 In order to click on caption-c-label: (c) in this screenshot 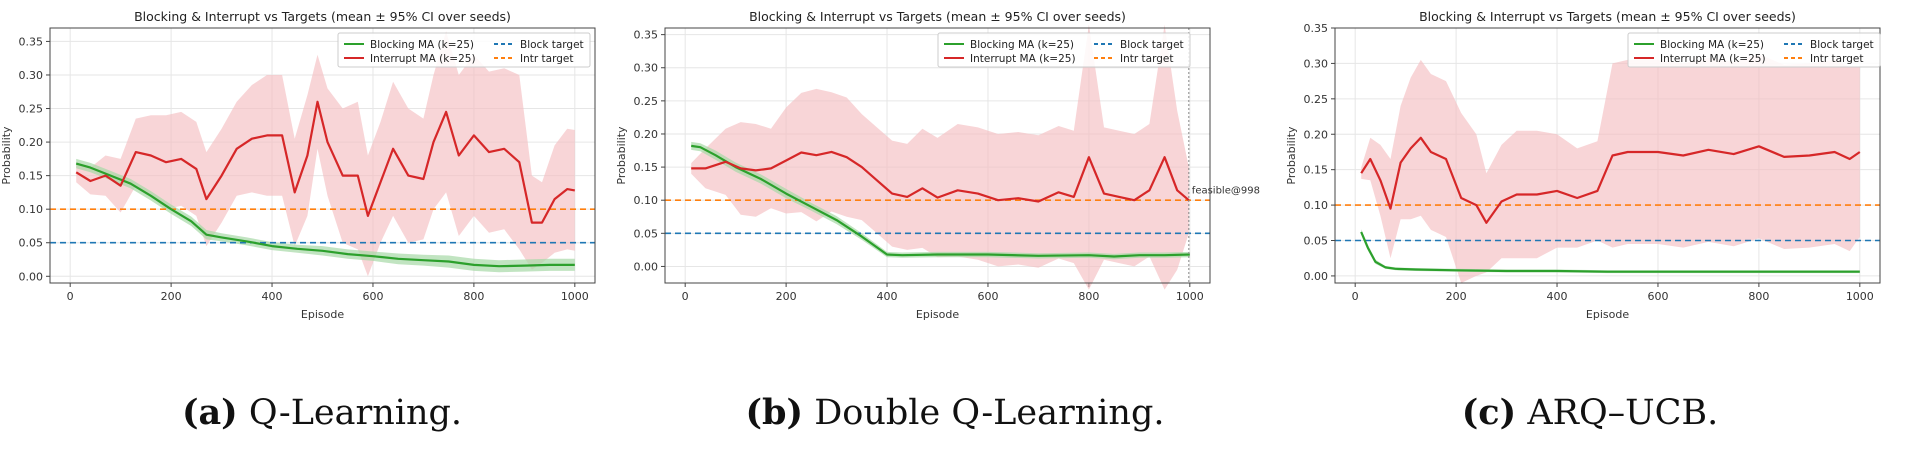, I will do `click(1489, 412)`.